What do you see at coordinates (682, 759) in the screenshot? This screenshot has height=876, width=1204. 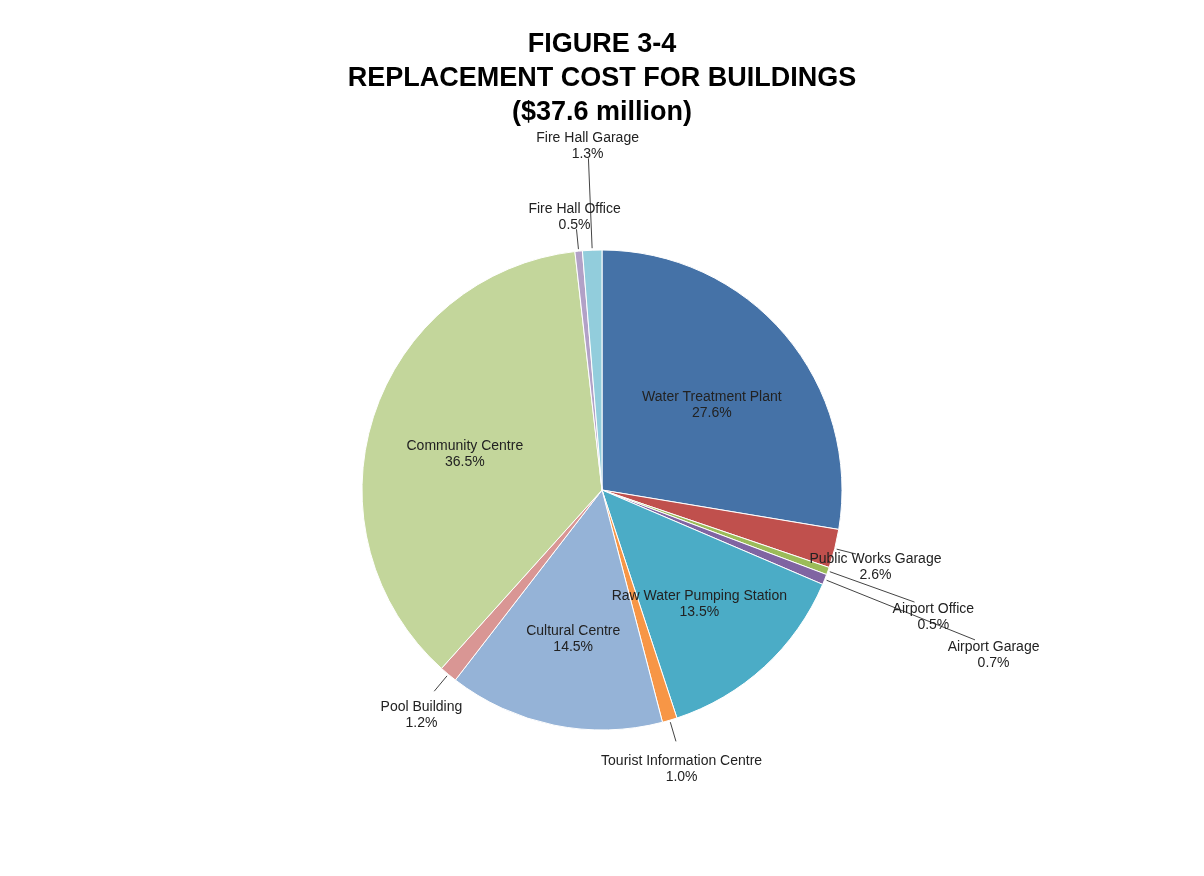 I see `slice-label: Tourist Information Centre` at bounding box center [682, 759].